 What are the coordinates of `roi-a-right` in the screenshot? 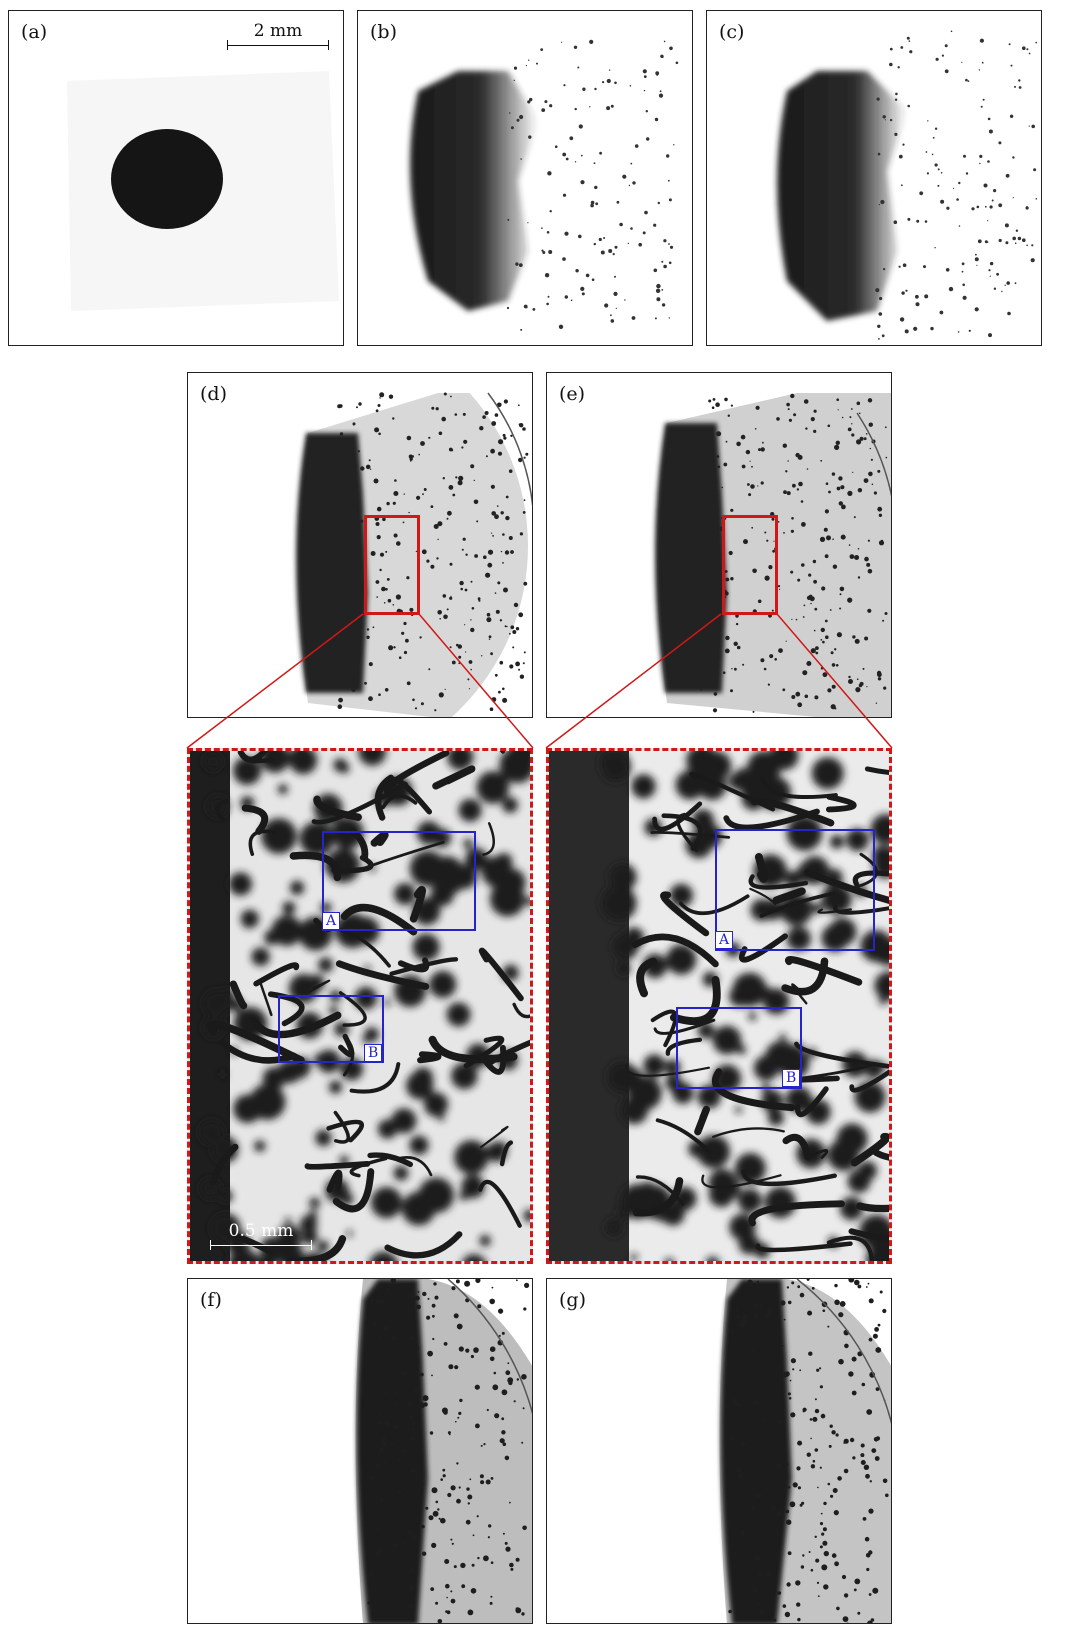 It's located at (795, 890).